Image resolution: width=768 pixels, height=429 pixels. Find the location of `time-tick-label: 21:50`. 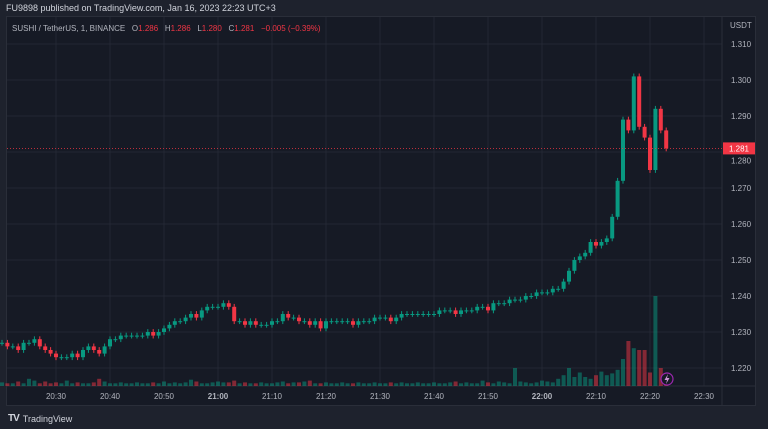

time-tick-label: 21:50 is located at coordinates (488, 396).